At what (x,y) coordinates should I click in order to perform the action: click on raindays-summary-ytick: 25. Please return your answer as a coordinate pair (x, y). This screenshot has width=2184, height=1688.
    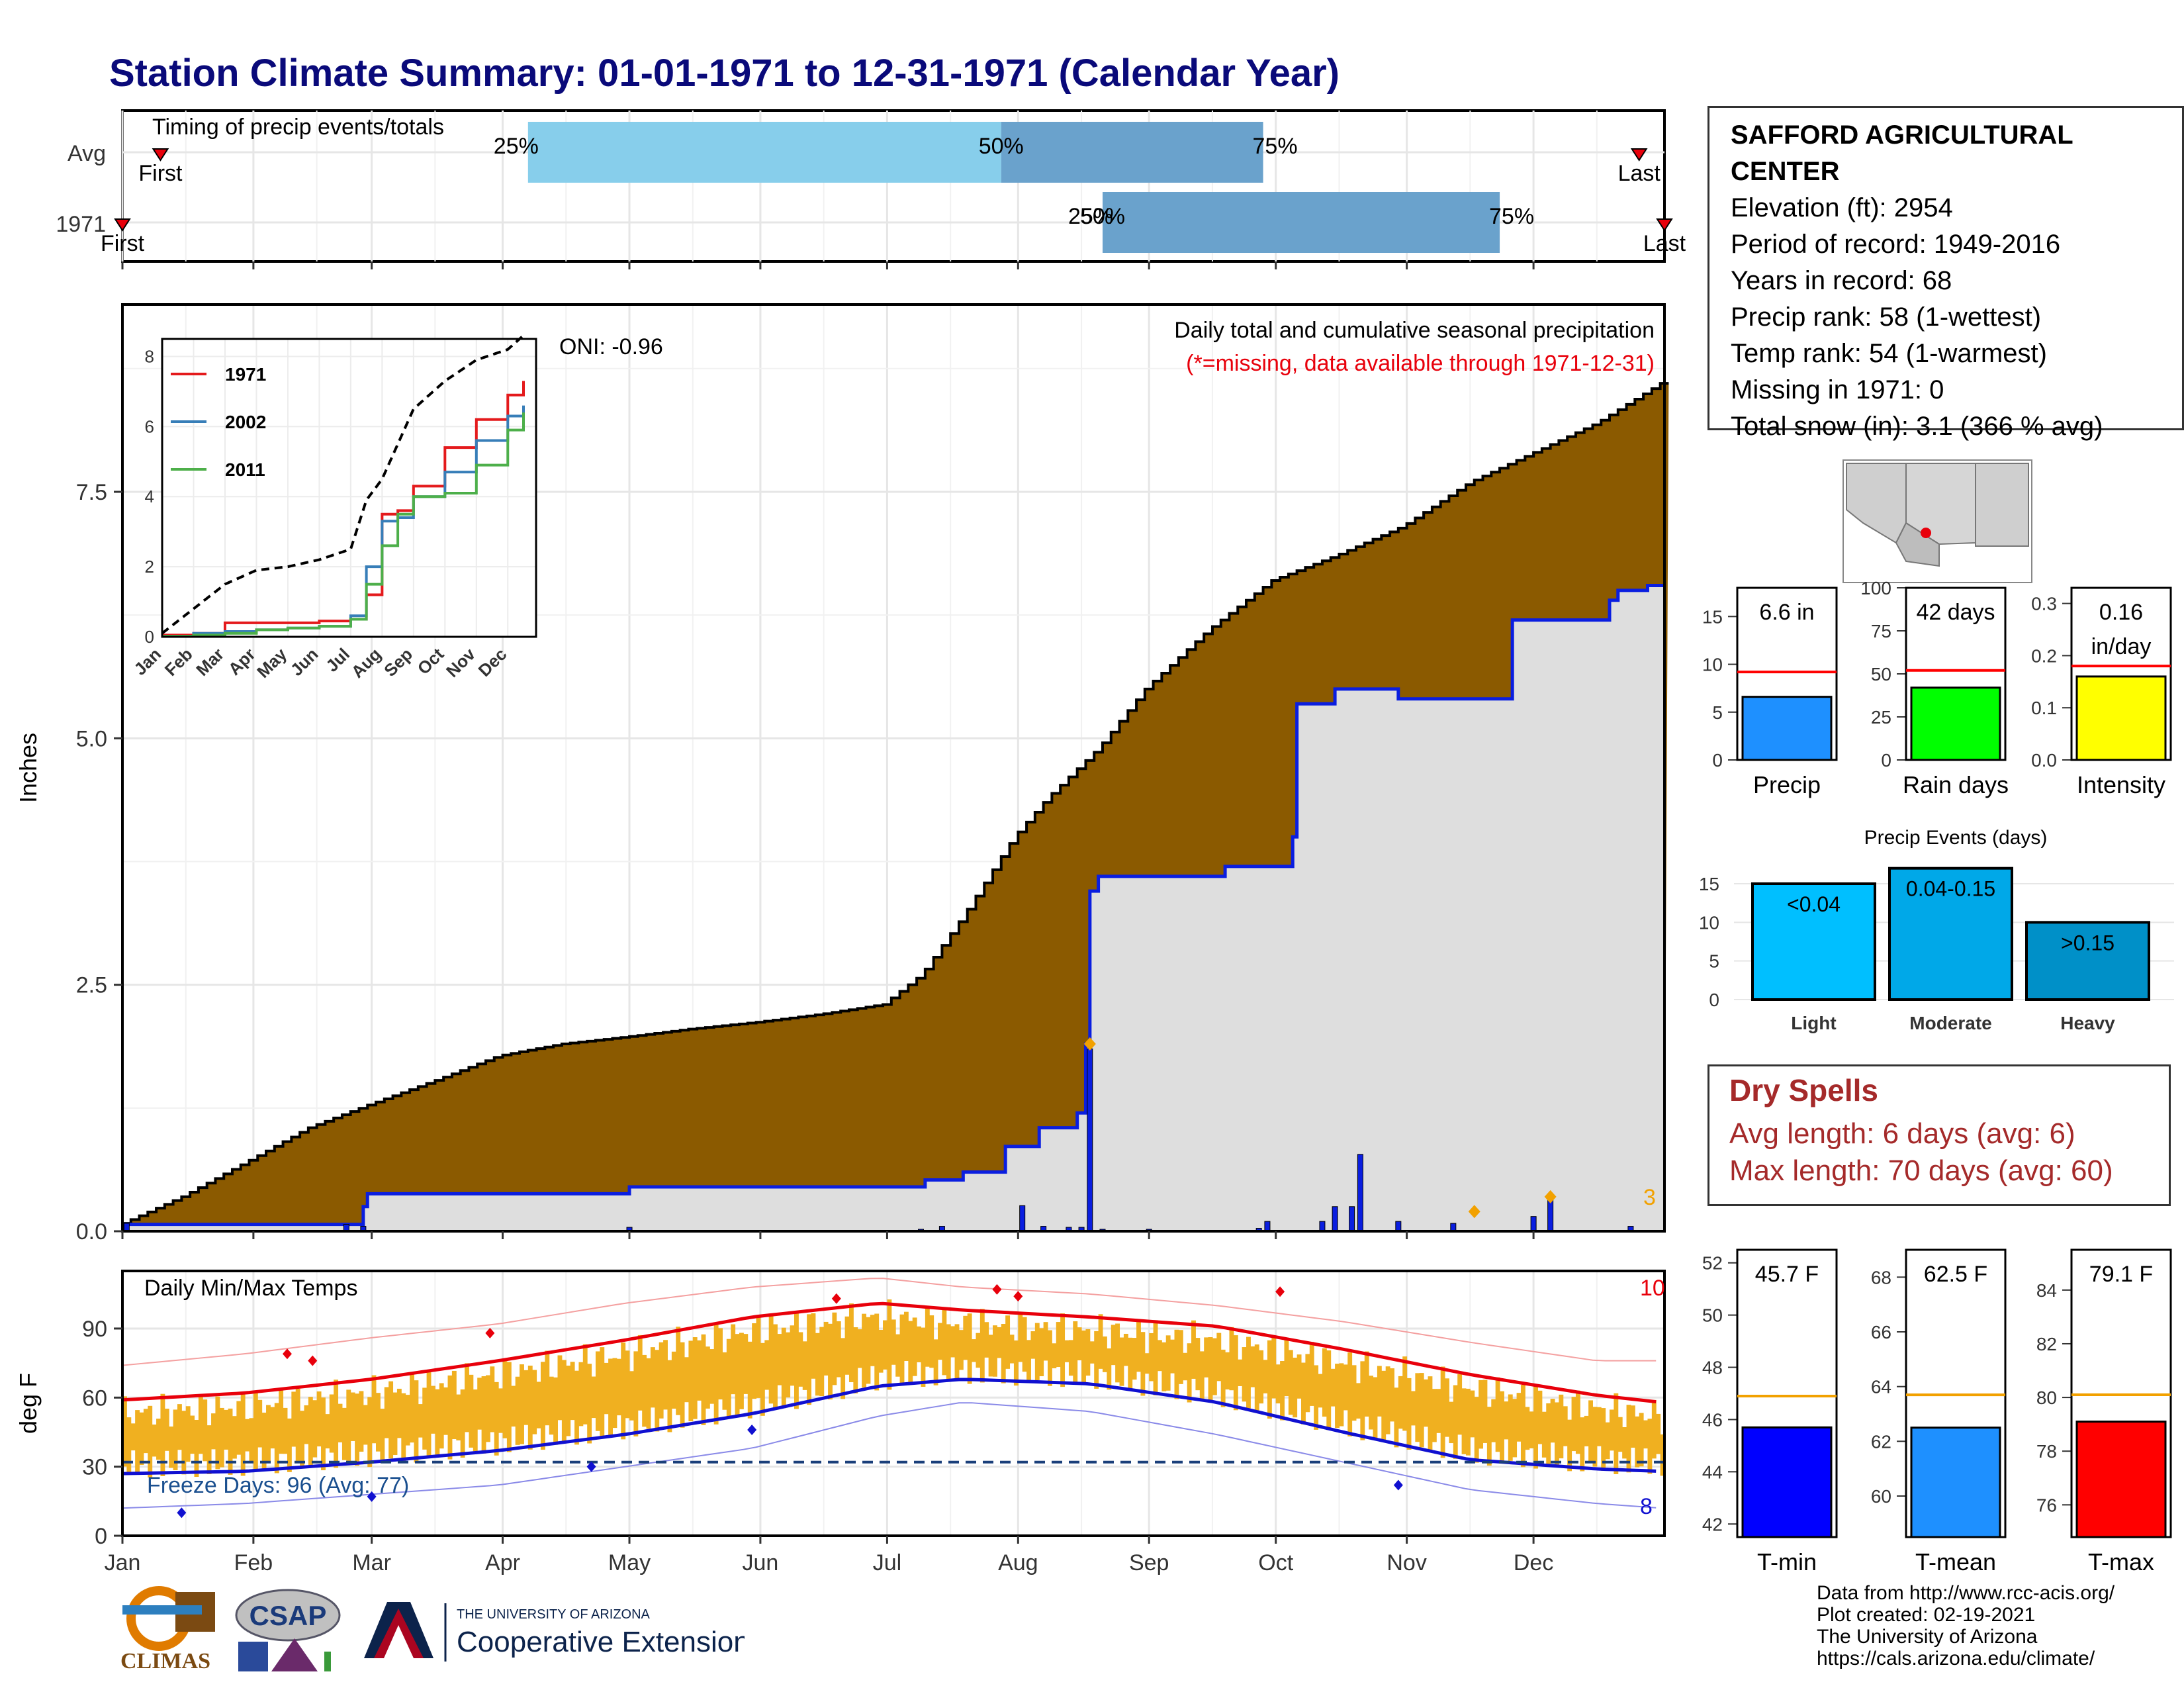
    Looking at the image, I should click on (1881, 717).